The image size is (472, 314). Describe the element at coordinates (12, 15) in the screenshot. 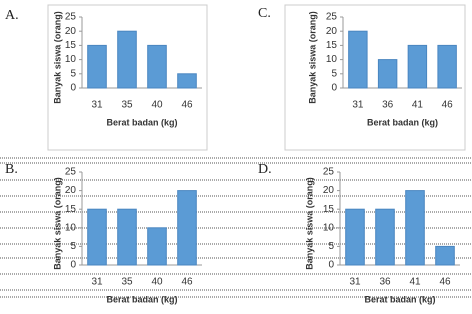

I see `option-label: A.` at that location.